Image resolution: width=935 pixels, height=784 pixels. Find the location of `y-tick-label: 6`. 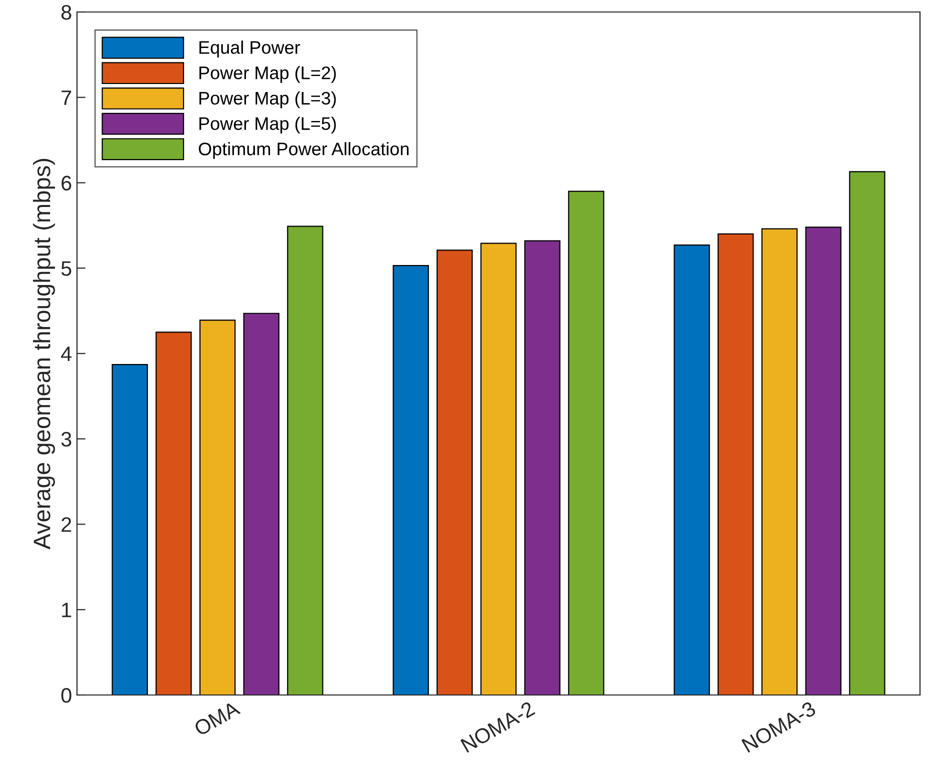

y-tick-label: 6 is located at coordinates (67, 183).